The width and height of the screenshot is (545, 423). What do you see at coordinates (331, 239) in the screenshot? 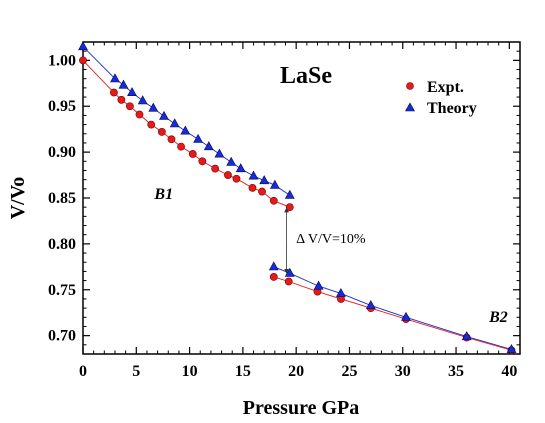
I see `volume-drop-annotation: Δ V/V=10%` at bounding box center [331, 239].